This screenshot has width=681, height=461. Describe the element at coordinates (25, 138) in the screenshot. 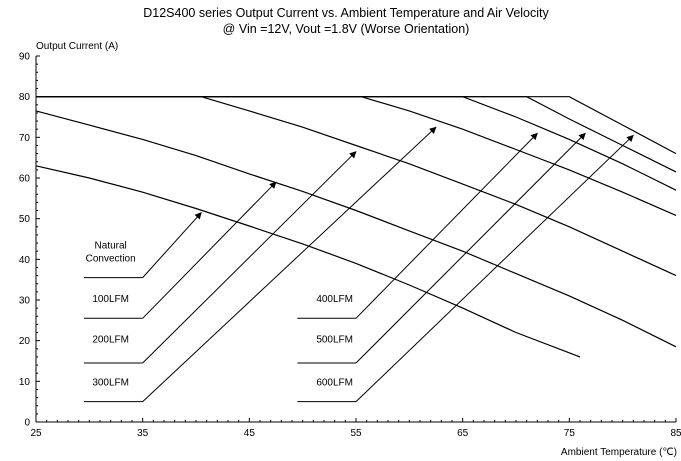

I see `y-tick-label-70: 70` at that location.